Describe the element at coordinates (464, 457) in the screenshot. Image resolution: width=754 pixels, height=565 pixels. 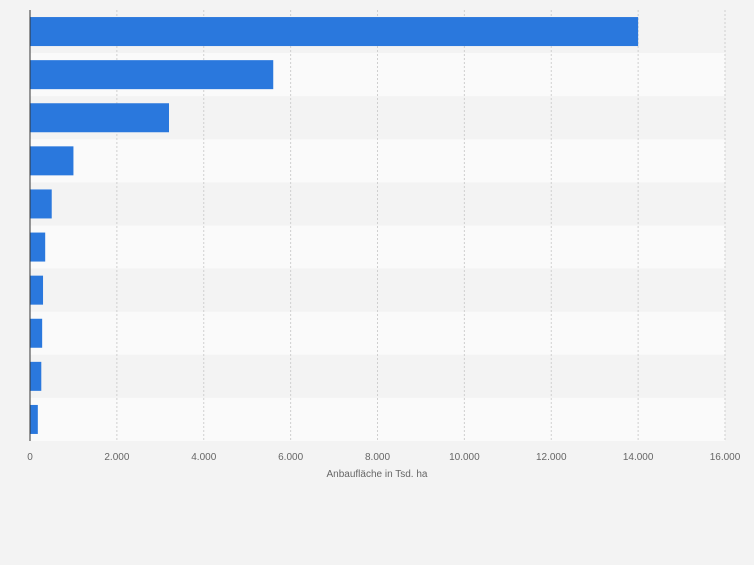
I see `x-tick-label: 10.000` at that location.